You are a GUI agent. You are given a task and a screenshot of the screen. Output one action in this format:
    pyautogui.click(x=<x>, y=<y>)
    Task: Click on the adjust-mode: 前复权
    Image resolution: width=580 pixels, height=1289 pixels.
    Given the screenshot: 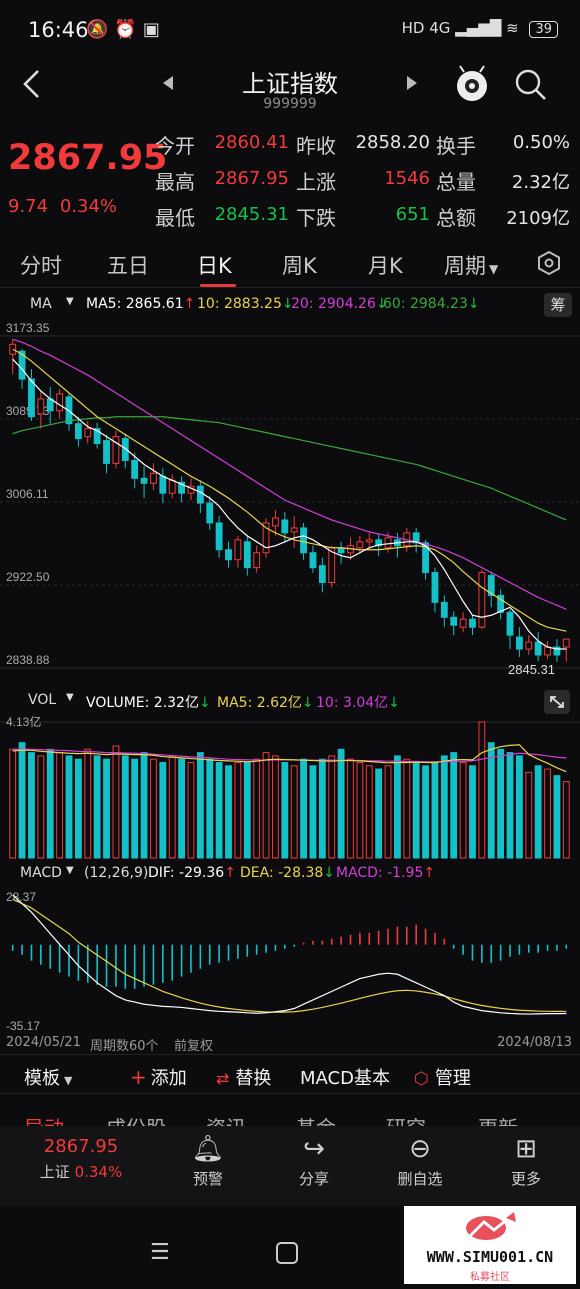 What is the action you would take?
    pyautogui.click(x=193, y=1044)
    